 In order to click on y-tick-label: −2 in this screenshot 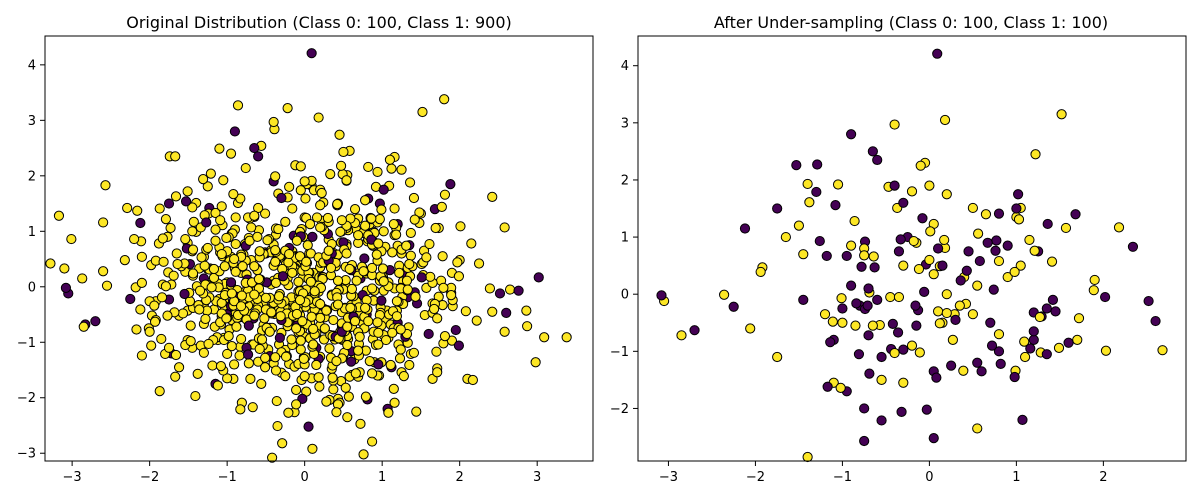, I will do `click(26, 398)`.